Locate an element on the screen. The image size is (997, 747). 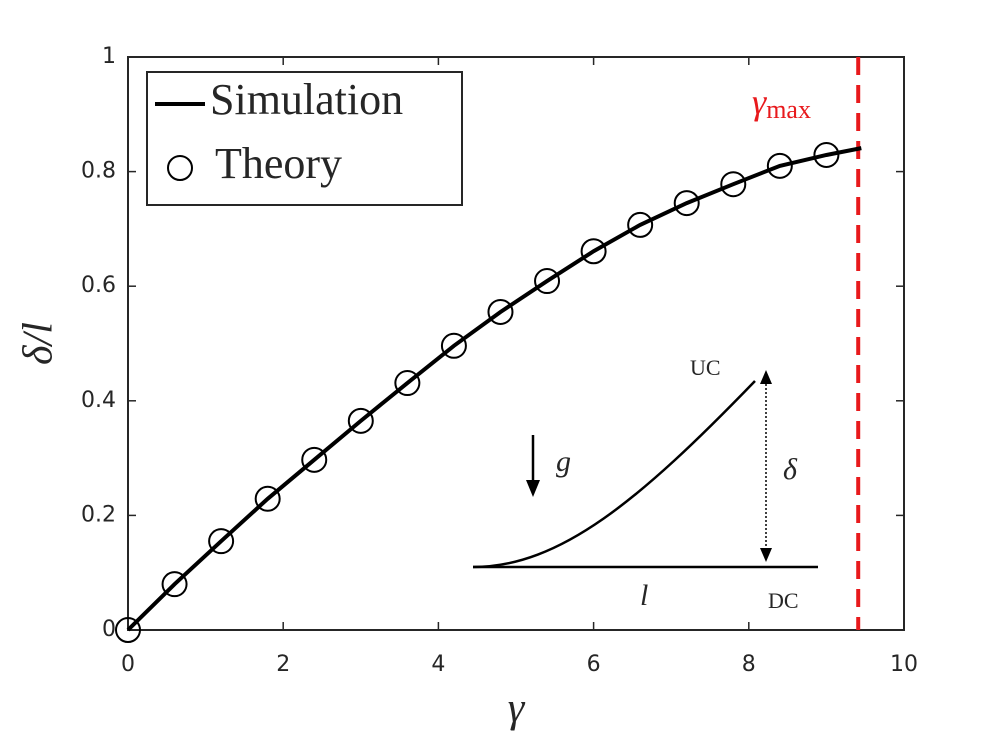
inset-label: UC is located at coordinates (705, 367).